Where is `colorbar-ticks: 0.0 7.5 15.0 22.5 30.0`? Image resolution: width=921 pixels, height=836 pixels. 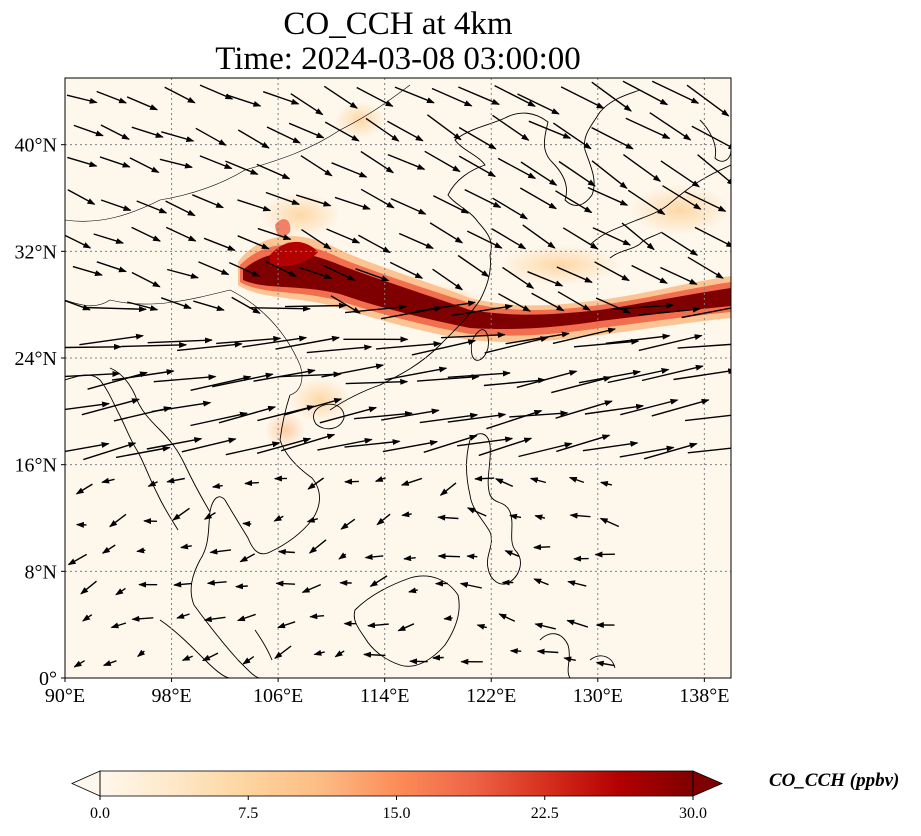 colorbar-ticks: 0.0 7.5 15.0 22.5 30.0 is located at coordinates (398, 809).